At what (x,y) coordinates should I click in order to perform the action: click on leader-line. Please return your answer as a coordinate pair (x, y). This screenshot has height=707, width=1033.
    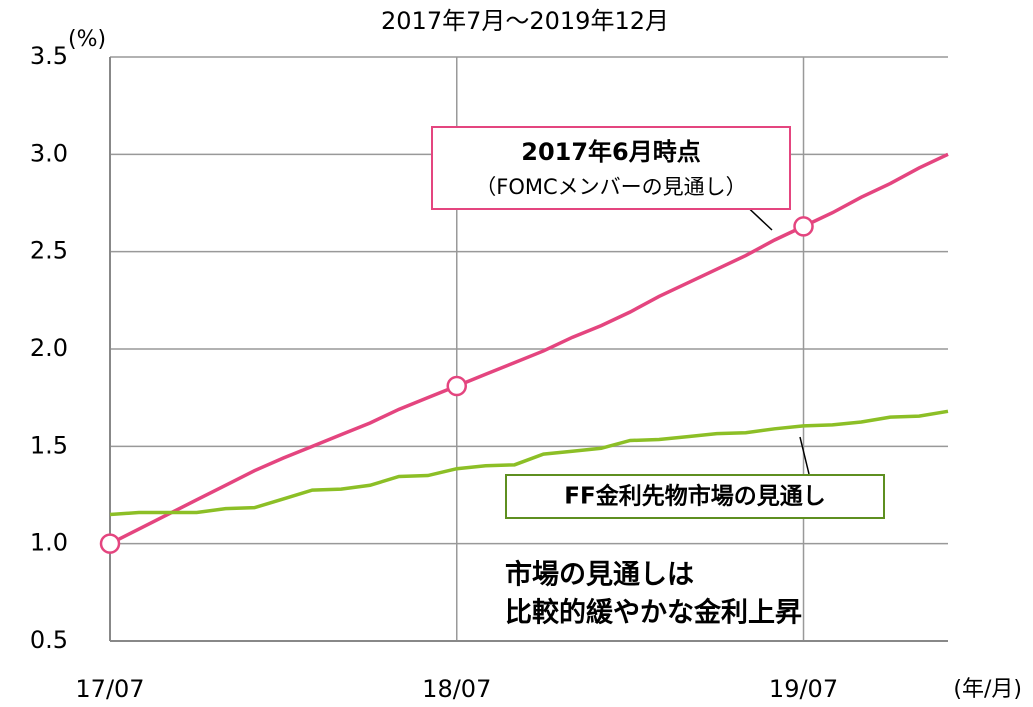
    Looking at the image, I should click on (804, 455).